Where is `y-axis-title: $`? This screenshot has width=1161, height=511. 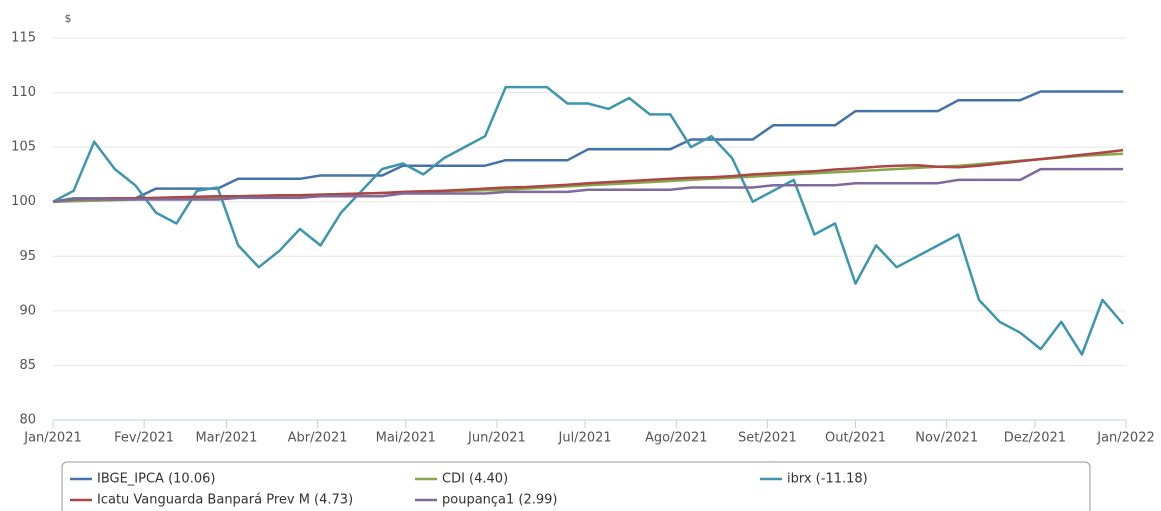
y-axis-title: $ is located at coordinates (68, 18).